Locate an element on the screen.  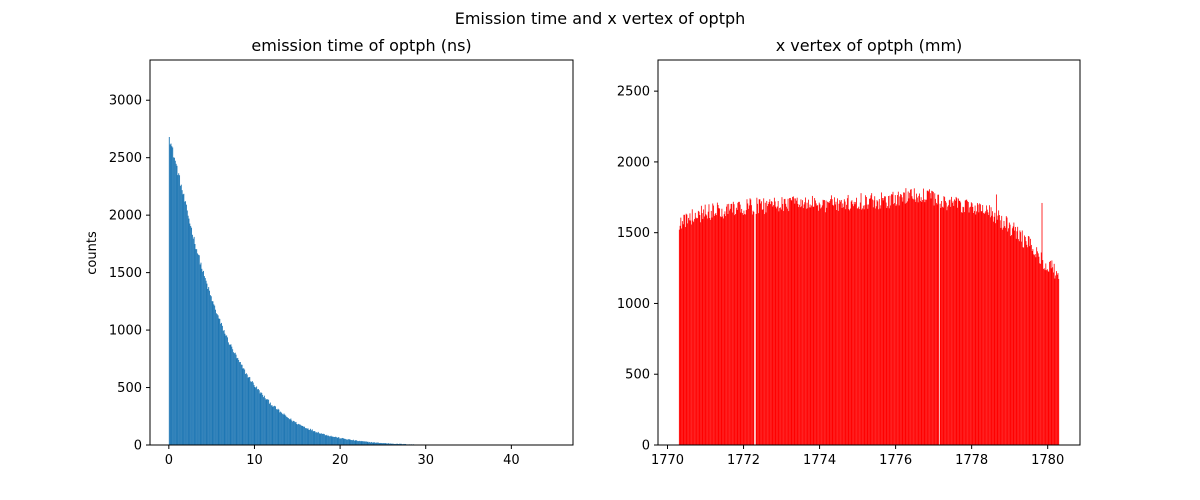
x-vertex-xtick-label: 1772 is located at coordinates (743, 460).